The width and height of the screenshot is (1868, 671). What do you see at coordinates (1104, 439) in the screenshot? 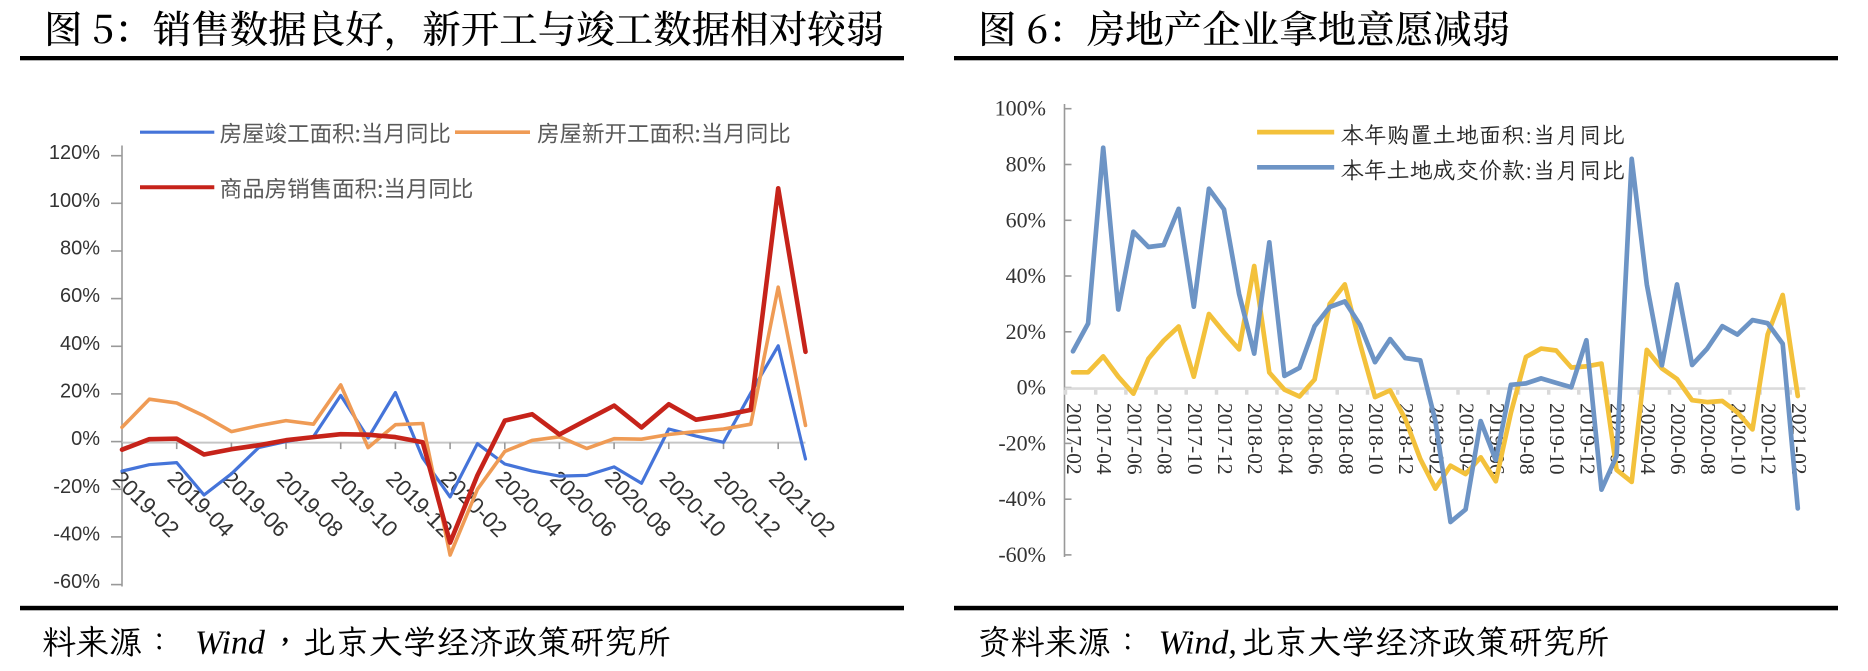
I see `svg-text: 2017-04` at bounding box center [1104, 439].